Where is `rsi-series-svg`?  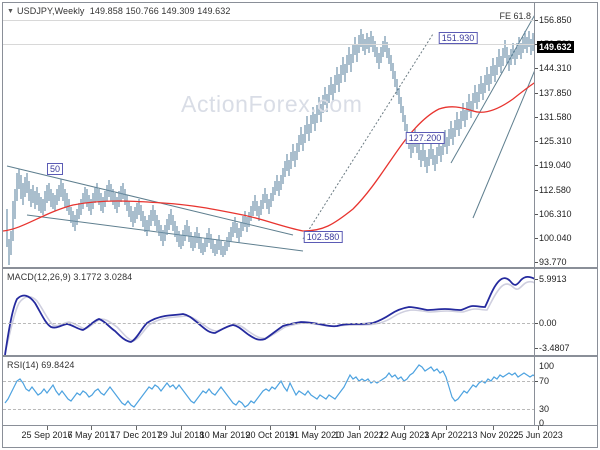 rsi-series-svg is located at coordinates (269, 386).